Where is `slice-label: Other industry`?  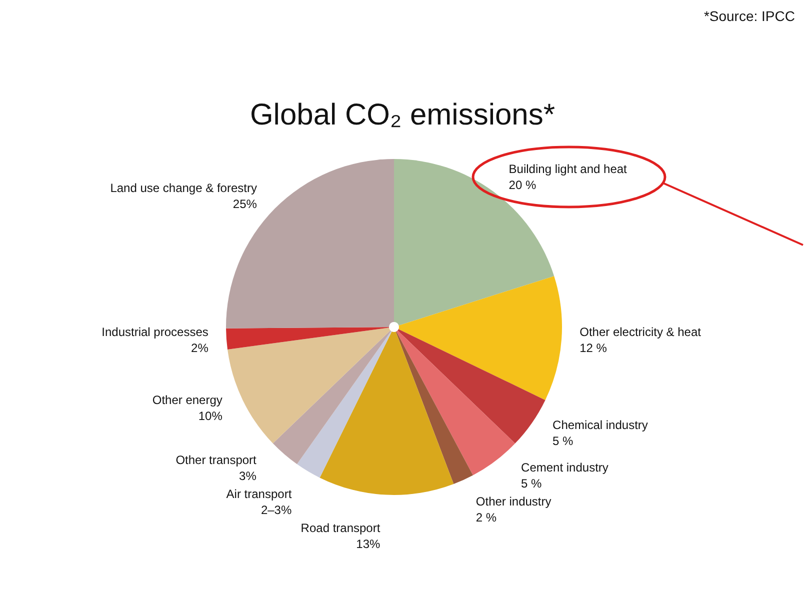
slice-label: Other industry is located at coordinates (514, 501).